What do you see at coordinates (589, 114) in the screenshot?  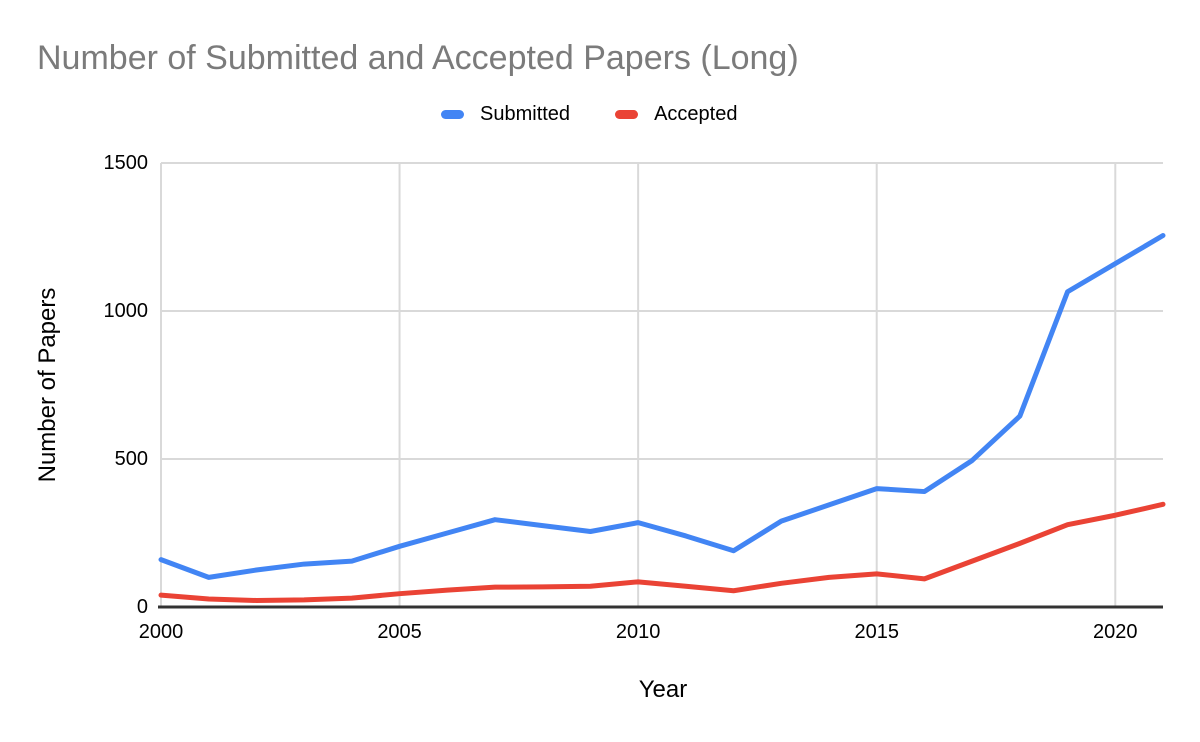 I see `legend: Submitted Accepted` at bounding box center [589, 114].